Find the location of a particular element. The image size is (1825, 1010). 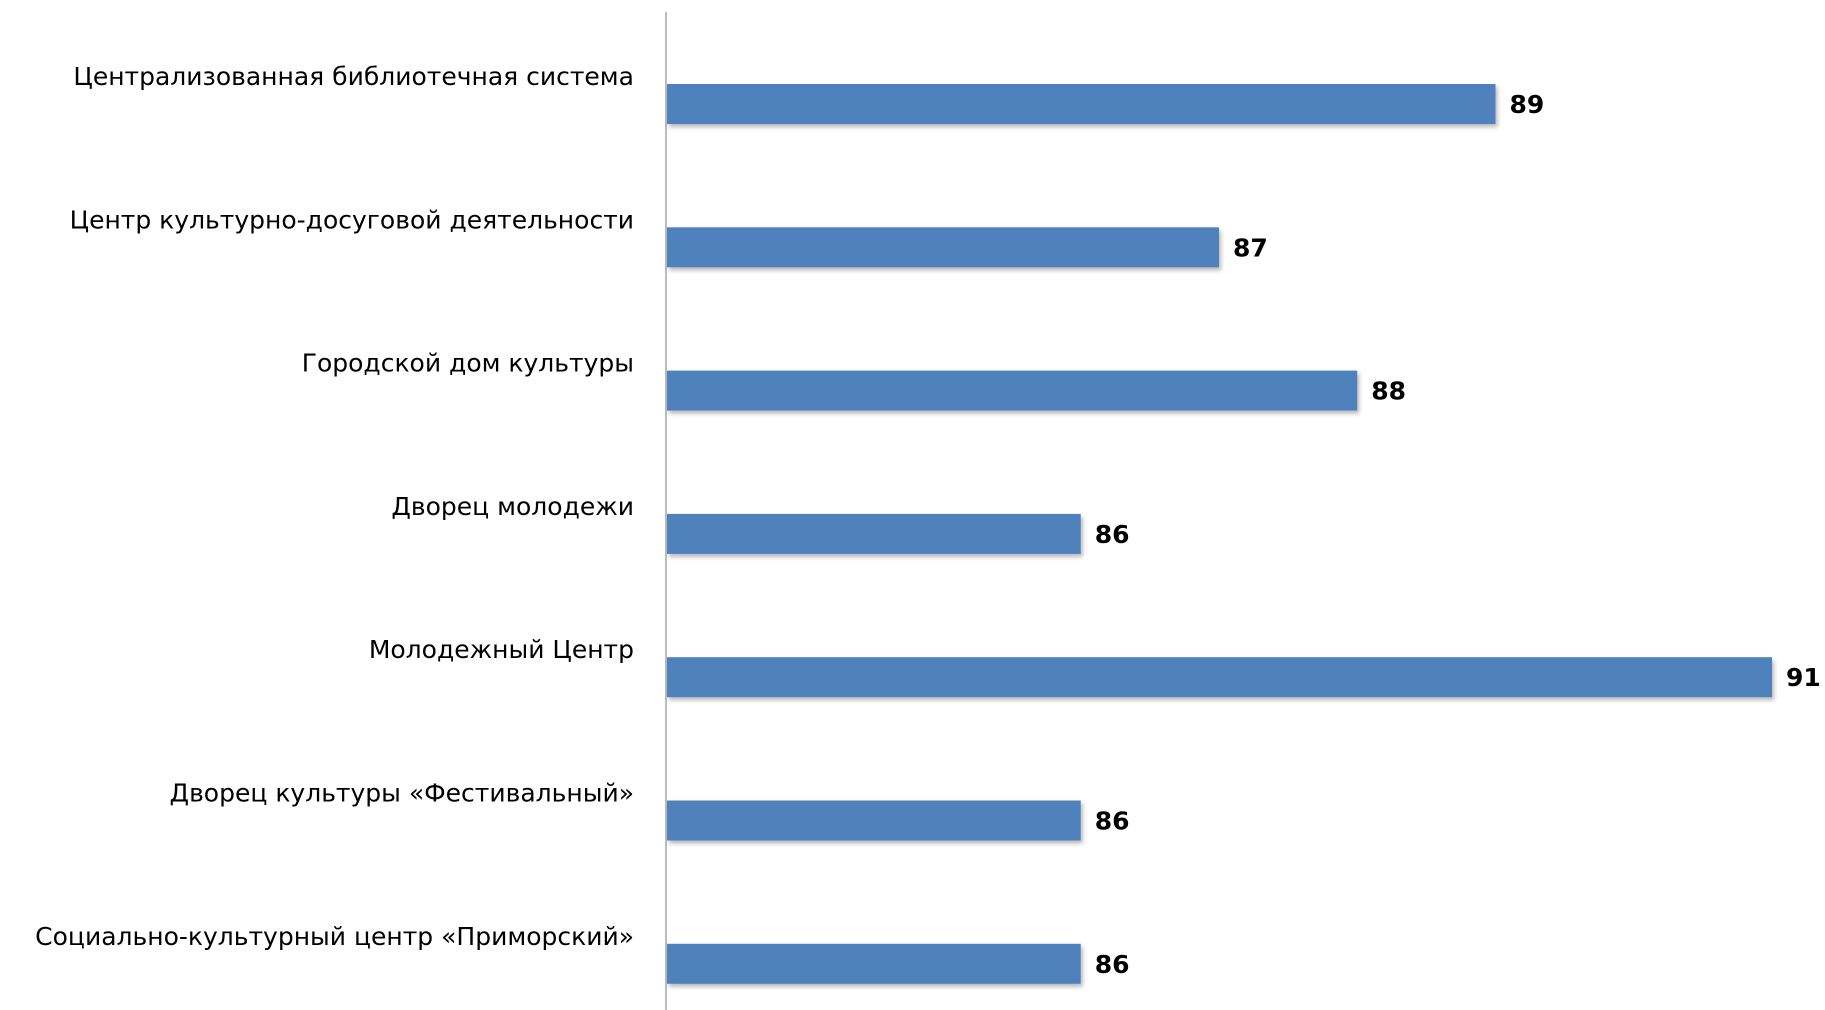

value-label: 89 is located at coordinates (1527, 104).